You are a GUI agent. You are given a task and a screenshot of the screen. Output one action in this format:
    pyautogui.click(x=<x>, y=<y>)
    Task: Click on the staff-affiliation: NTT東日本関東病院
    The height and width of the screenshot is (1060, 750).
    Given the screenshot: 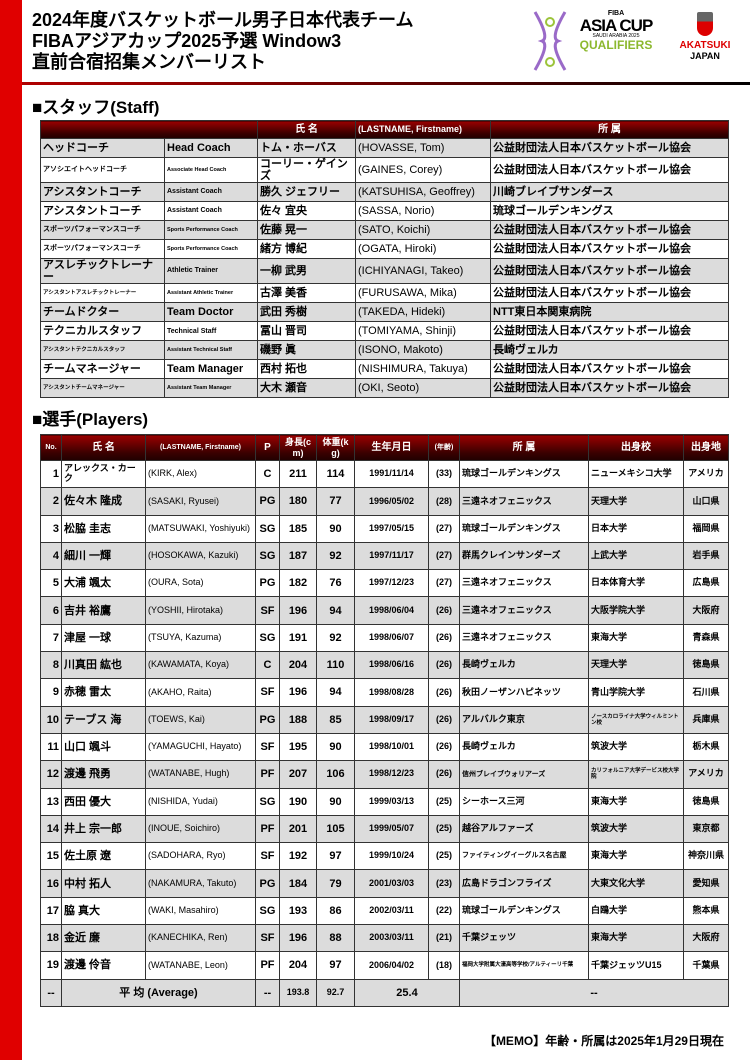 What is the action you would take?
    pyautogui.click(x=609, y=312)
    